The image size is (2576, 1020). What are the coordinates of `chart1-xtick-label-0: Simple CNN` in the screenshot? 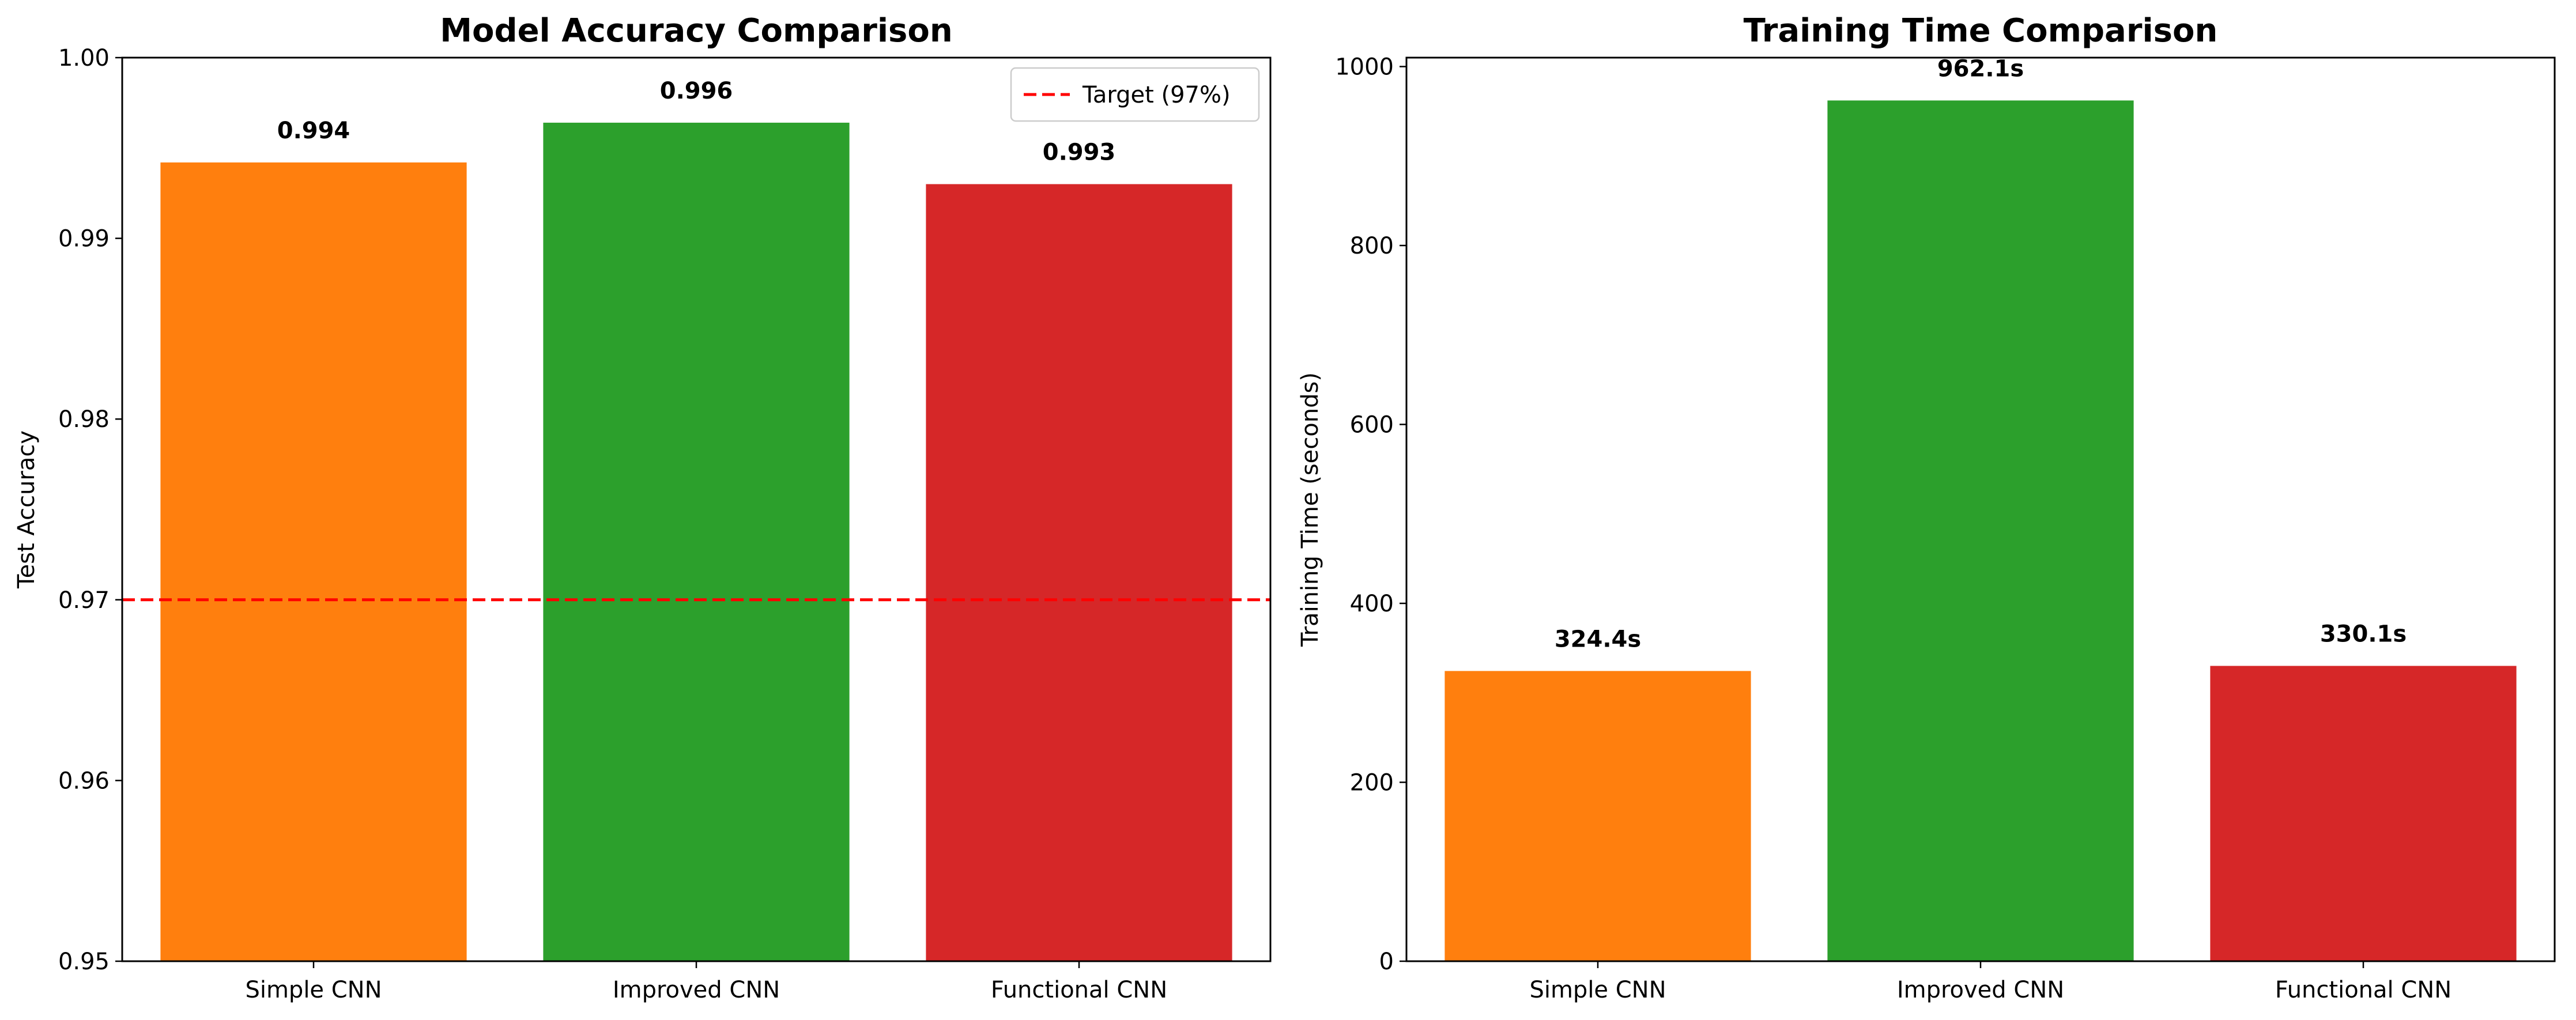 It's located at (1597, 990).